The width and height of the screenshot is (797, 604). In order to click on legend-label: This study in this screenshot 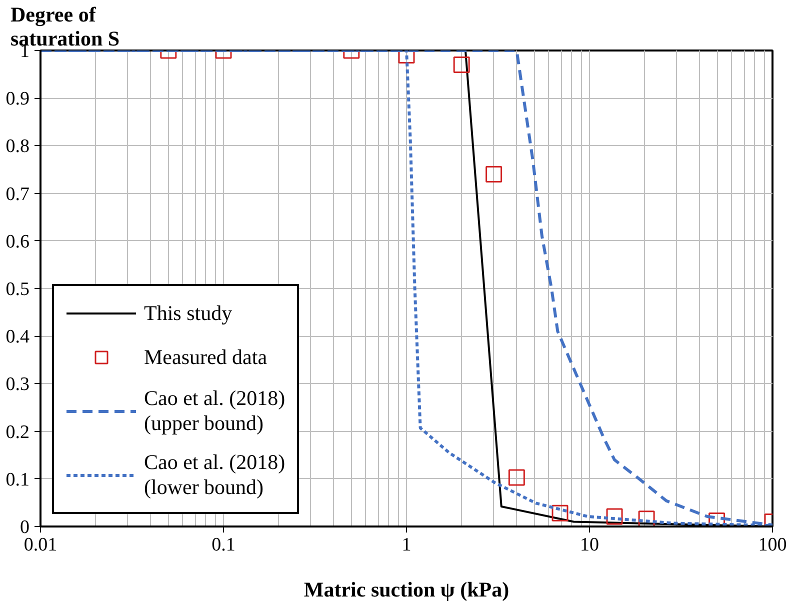, I will do `click(188, 313)`.